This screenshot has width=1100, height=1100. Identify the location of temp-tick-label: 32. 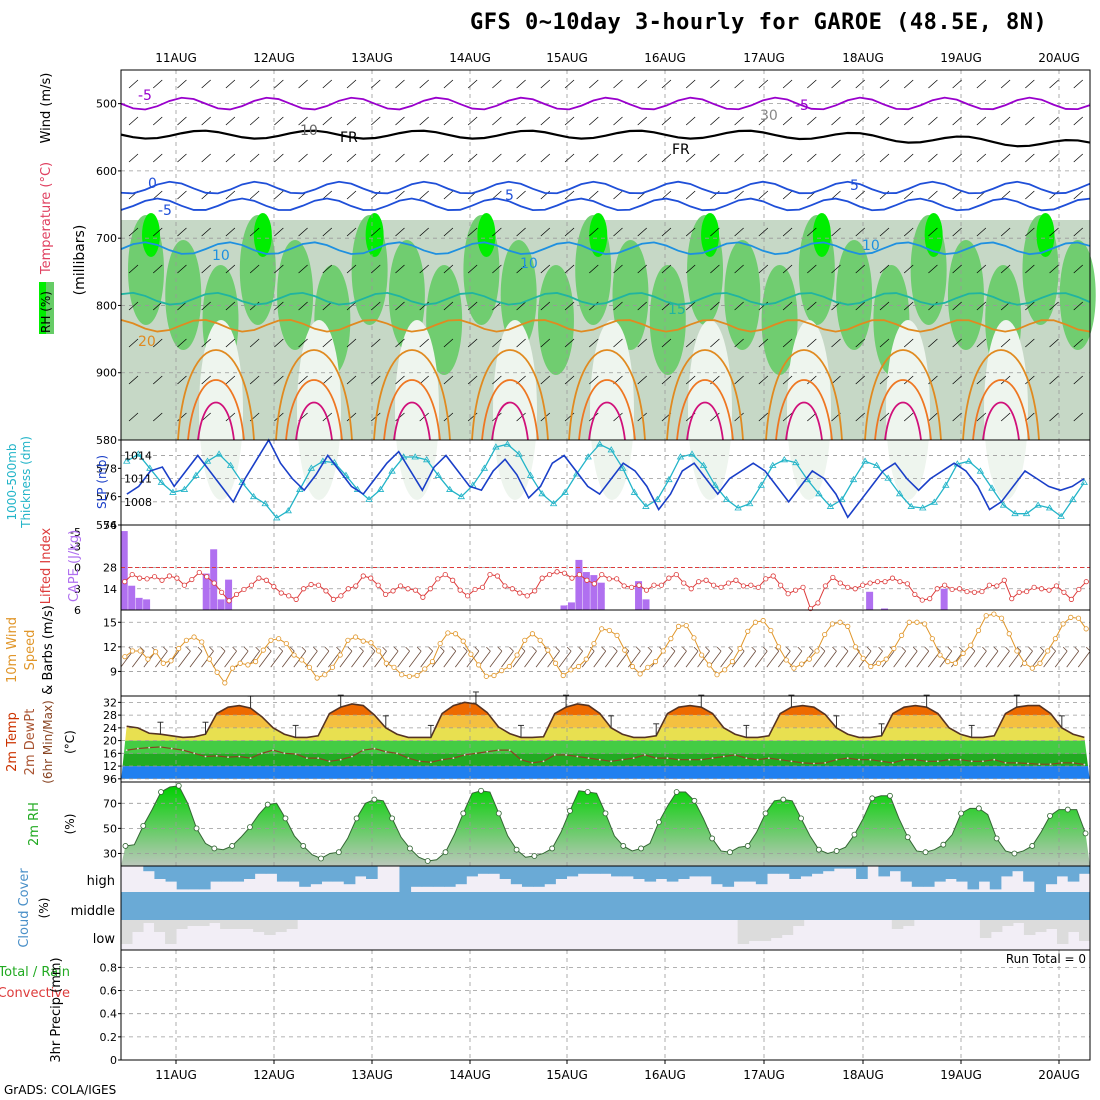
(110, 702).